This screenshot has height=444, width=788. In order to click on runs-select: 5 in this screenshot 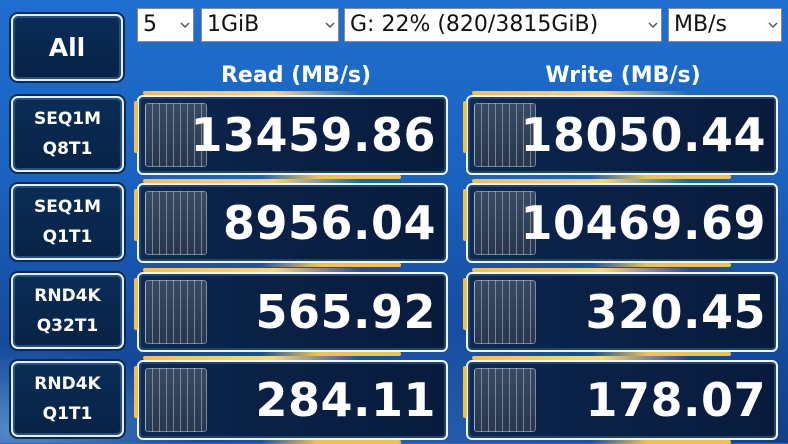, I will do `click(165, 25)`.